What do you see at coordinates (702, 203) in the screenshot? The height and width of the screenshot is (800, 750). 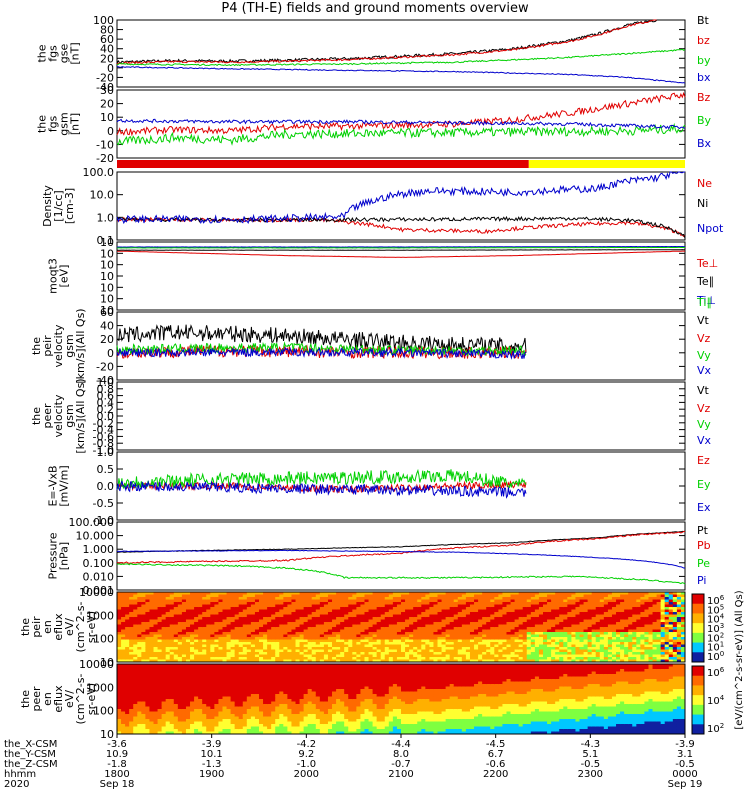 I see `legend-Ni: Ni` at bounding box center [702, 203].